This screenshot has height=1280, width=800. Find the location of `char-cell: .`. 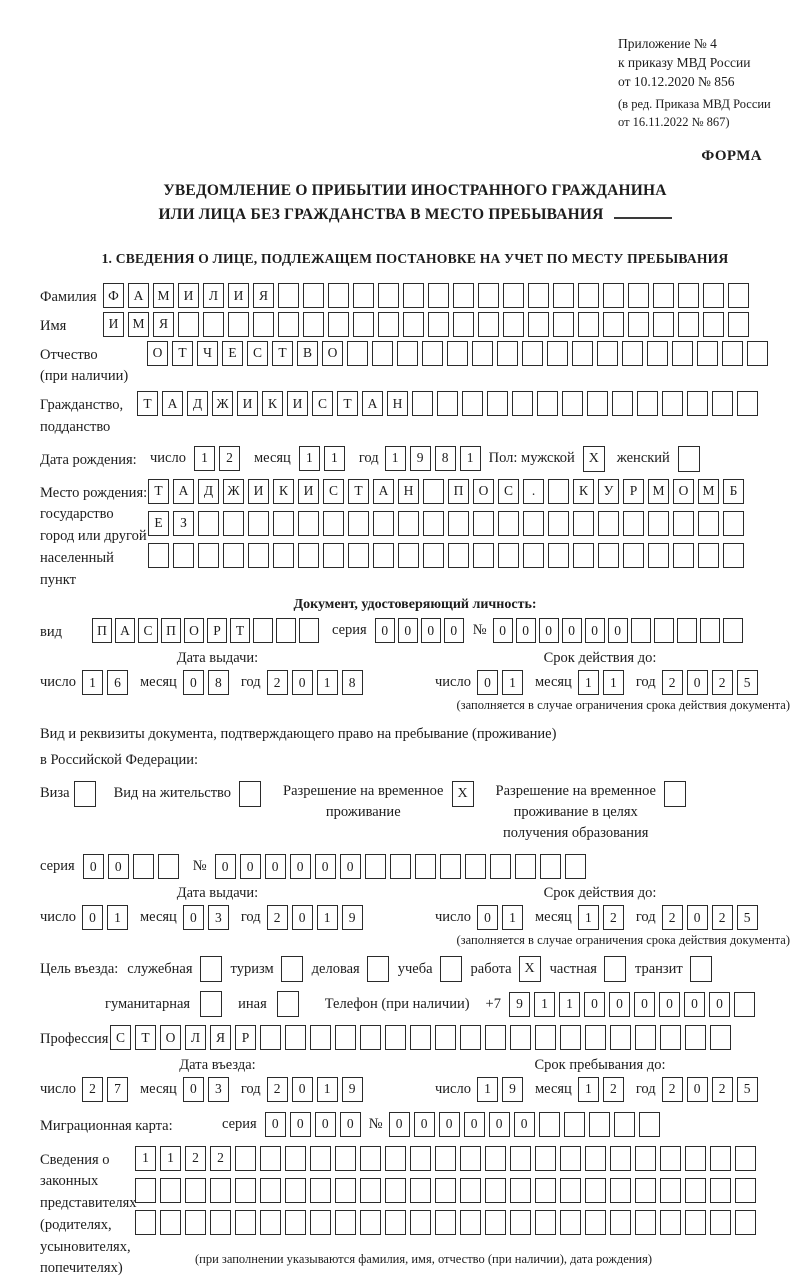

char-cell: . is located at coordinates (533, 491).